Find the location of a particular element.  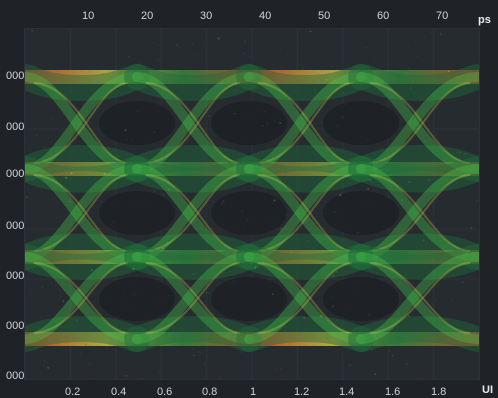

left-axis: 000 000 000 000 000 000 000 is located at coordinates (12, 199).